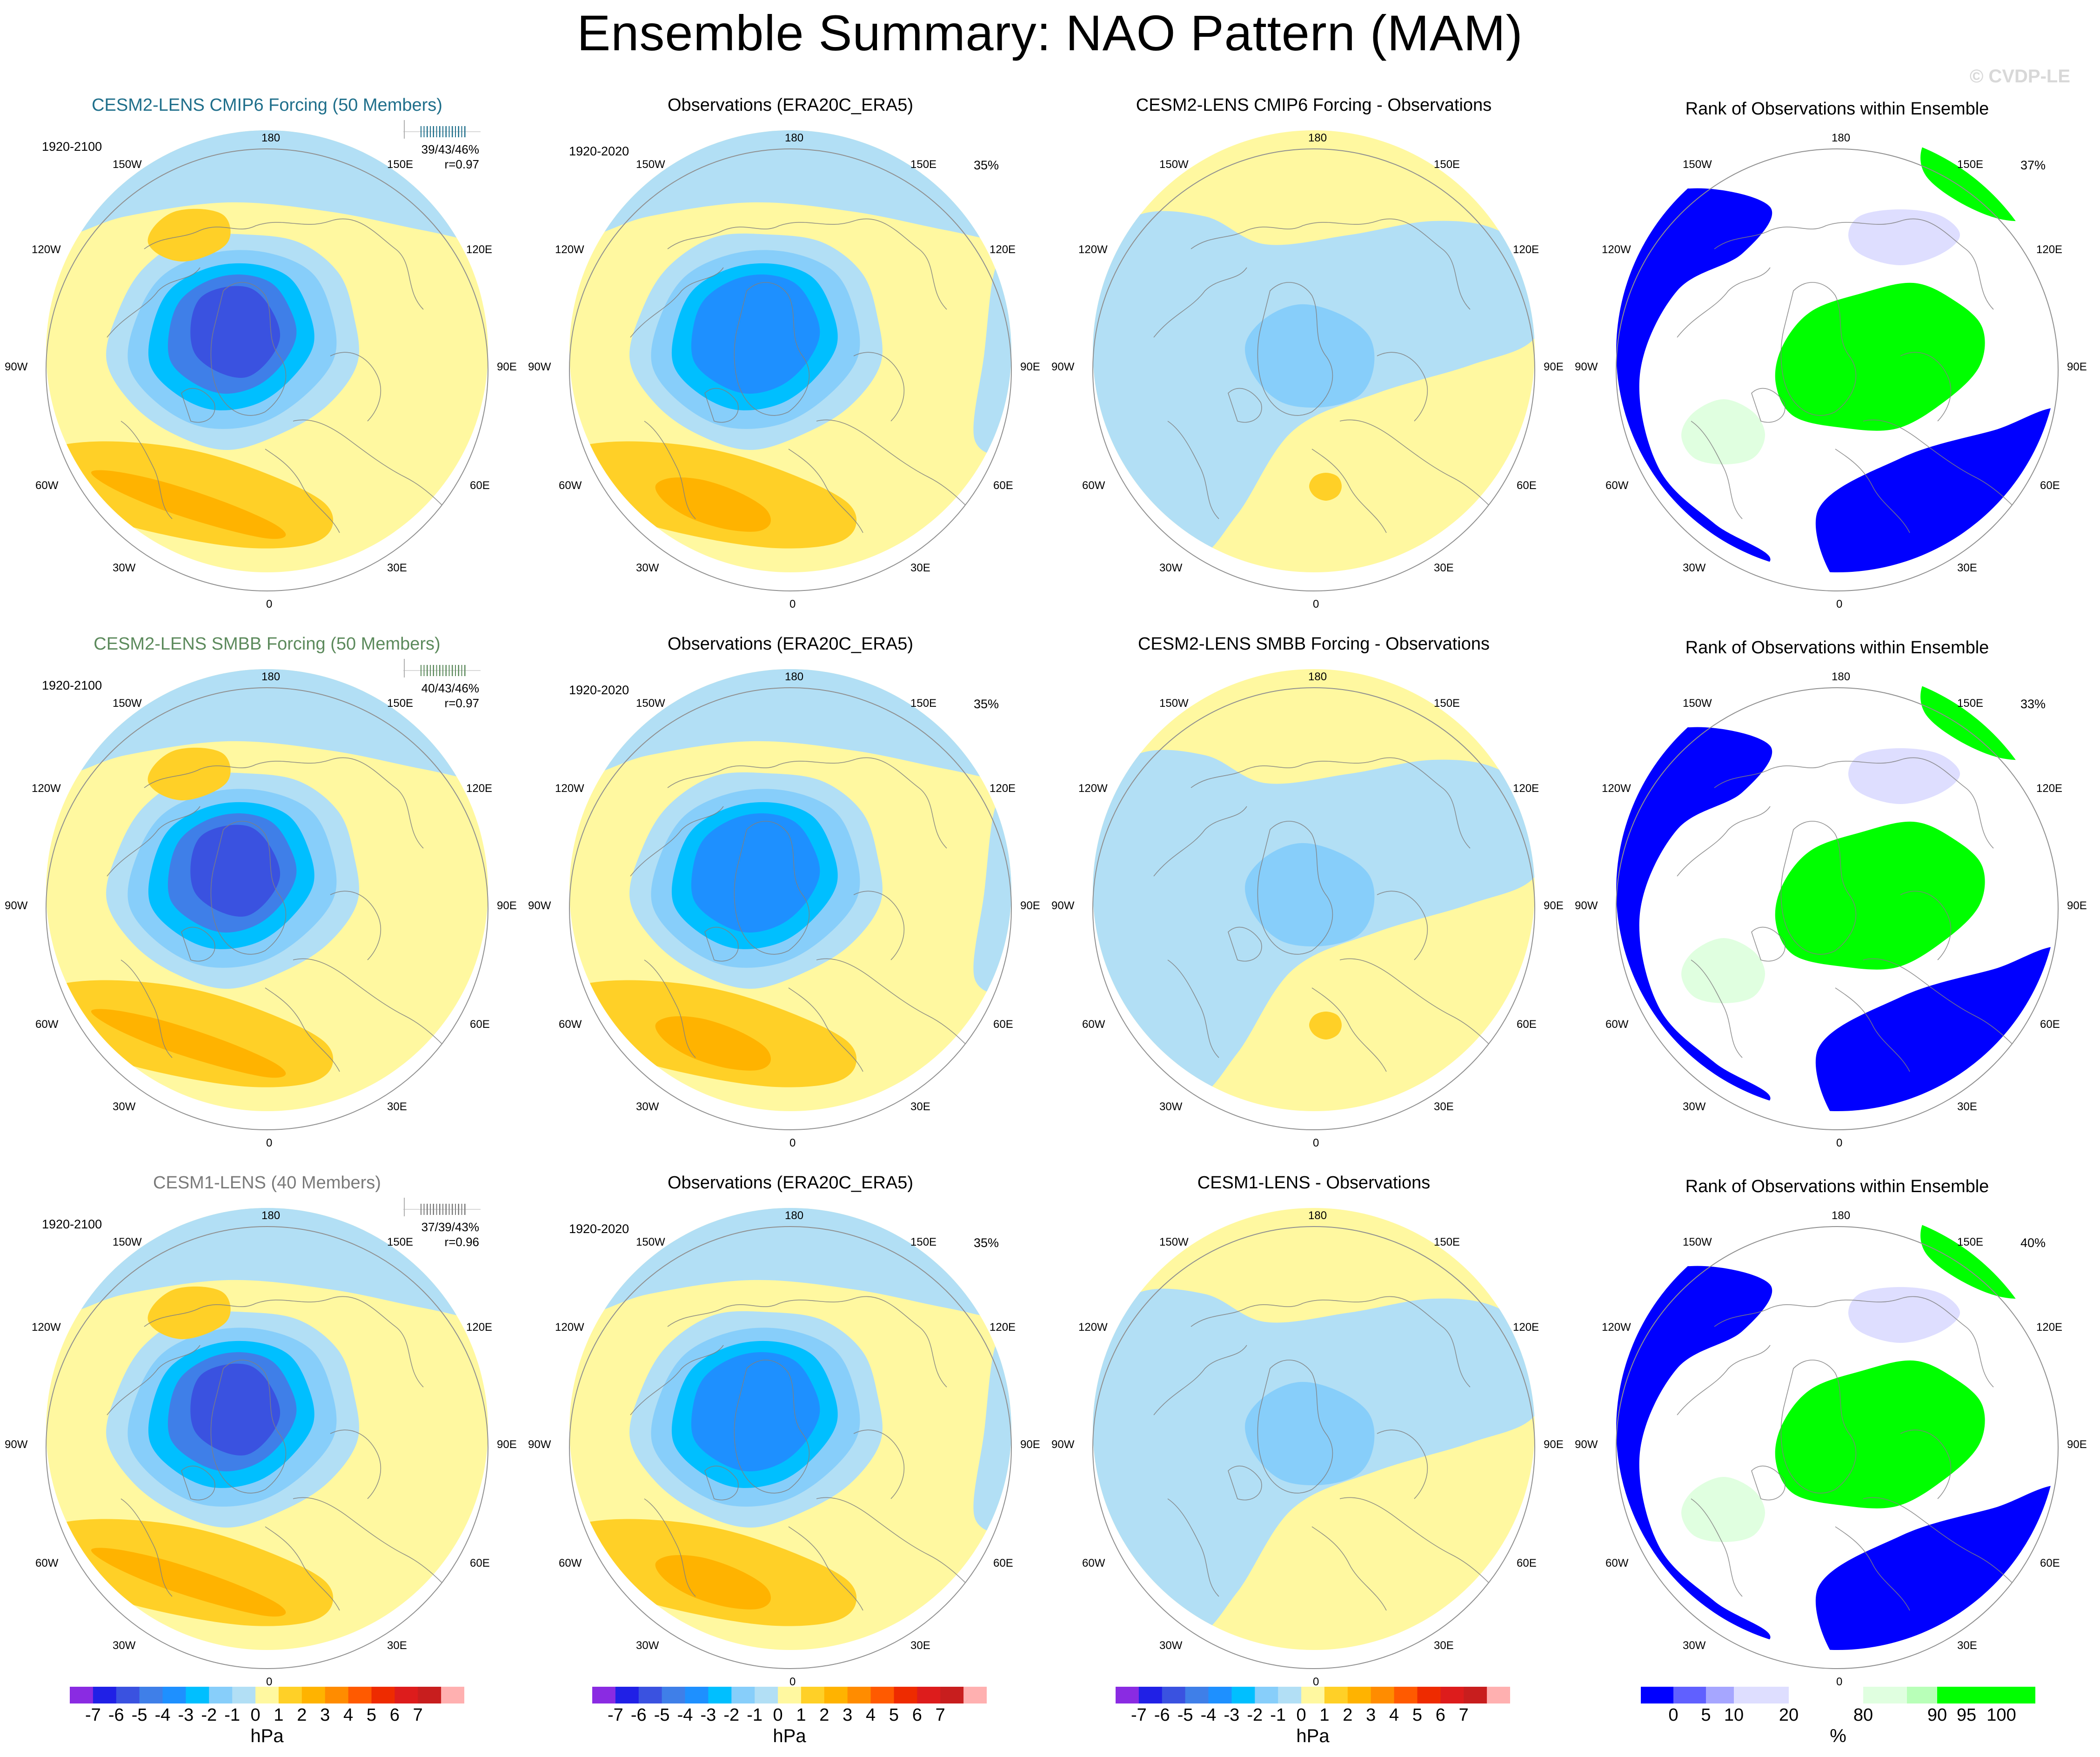 The width and height of the screenshot is (2100, 1757). Describe the element at coordinates (189, 235) in the screenshot. I see `pos-anomaly-pacific` at that location.